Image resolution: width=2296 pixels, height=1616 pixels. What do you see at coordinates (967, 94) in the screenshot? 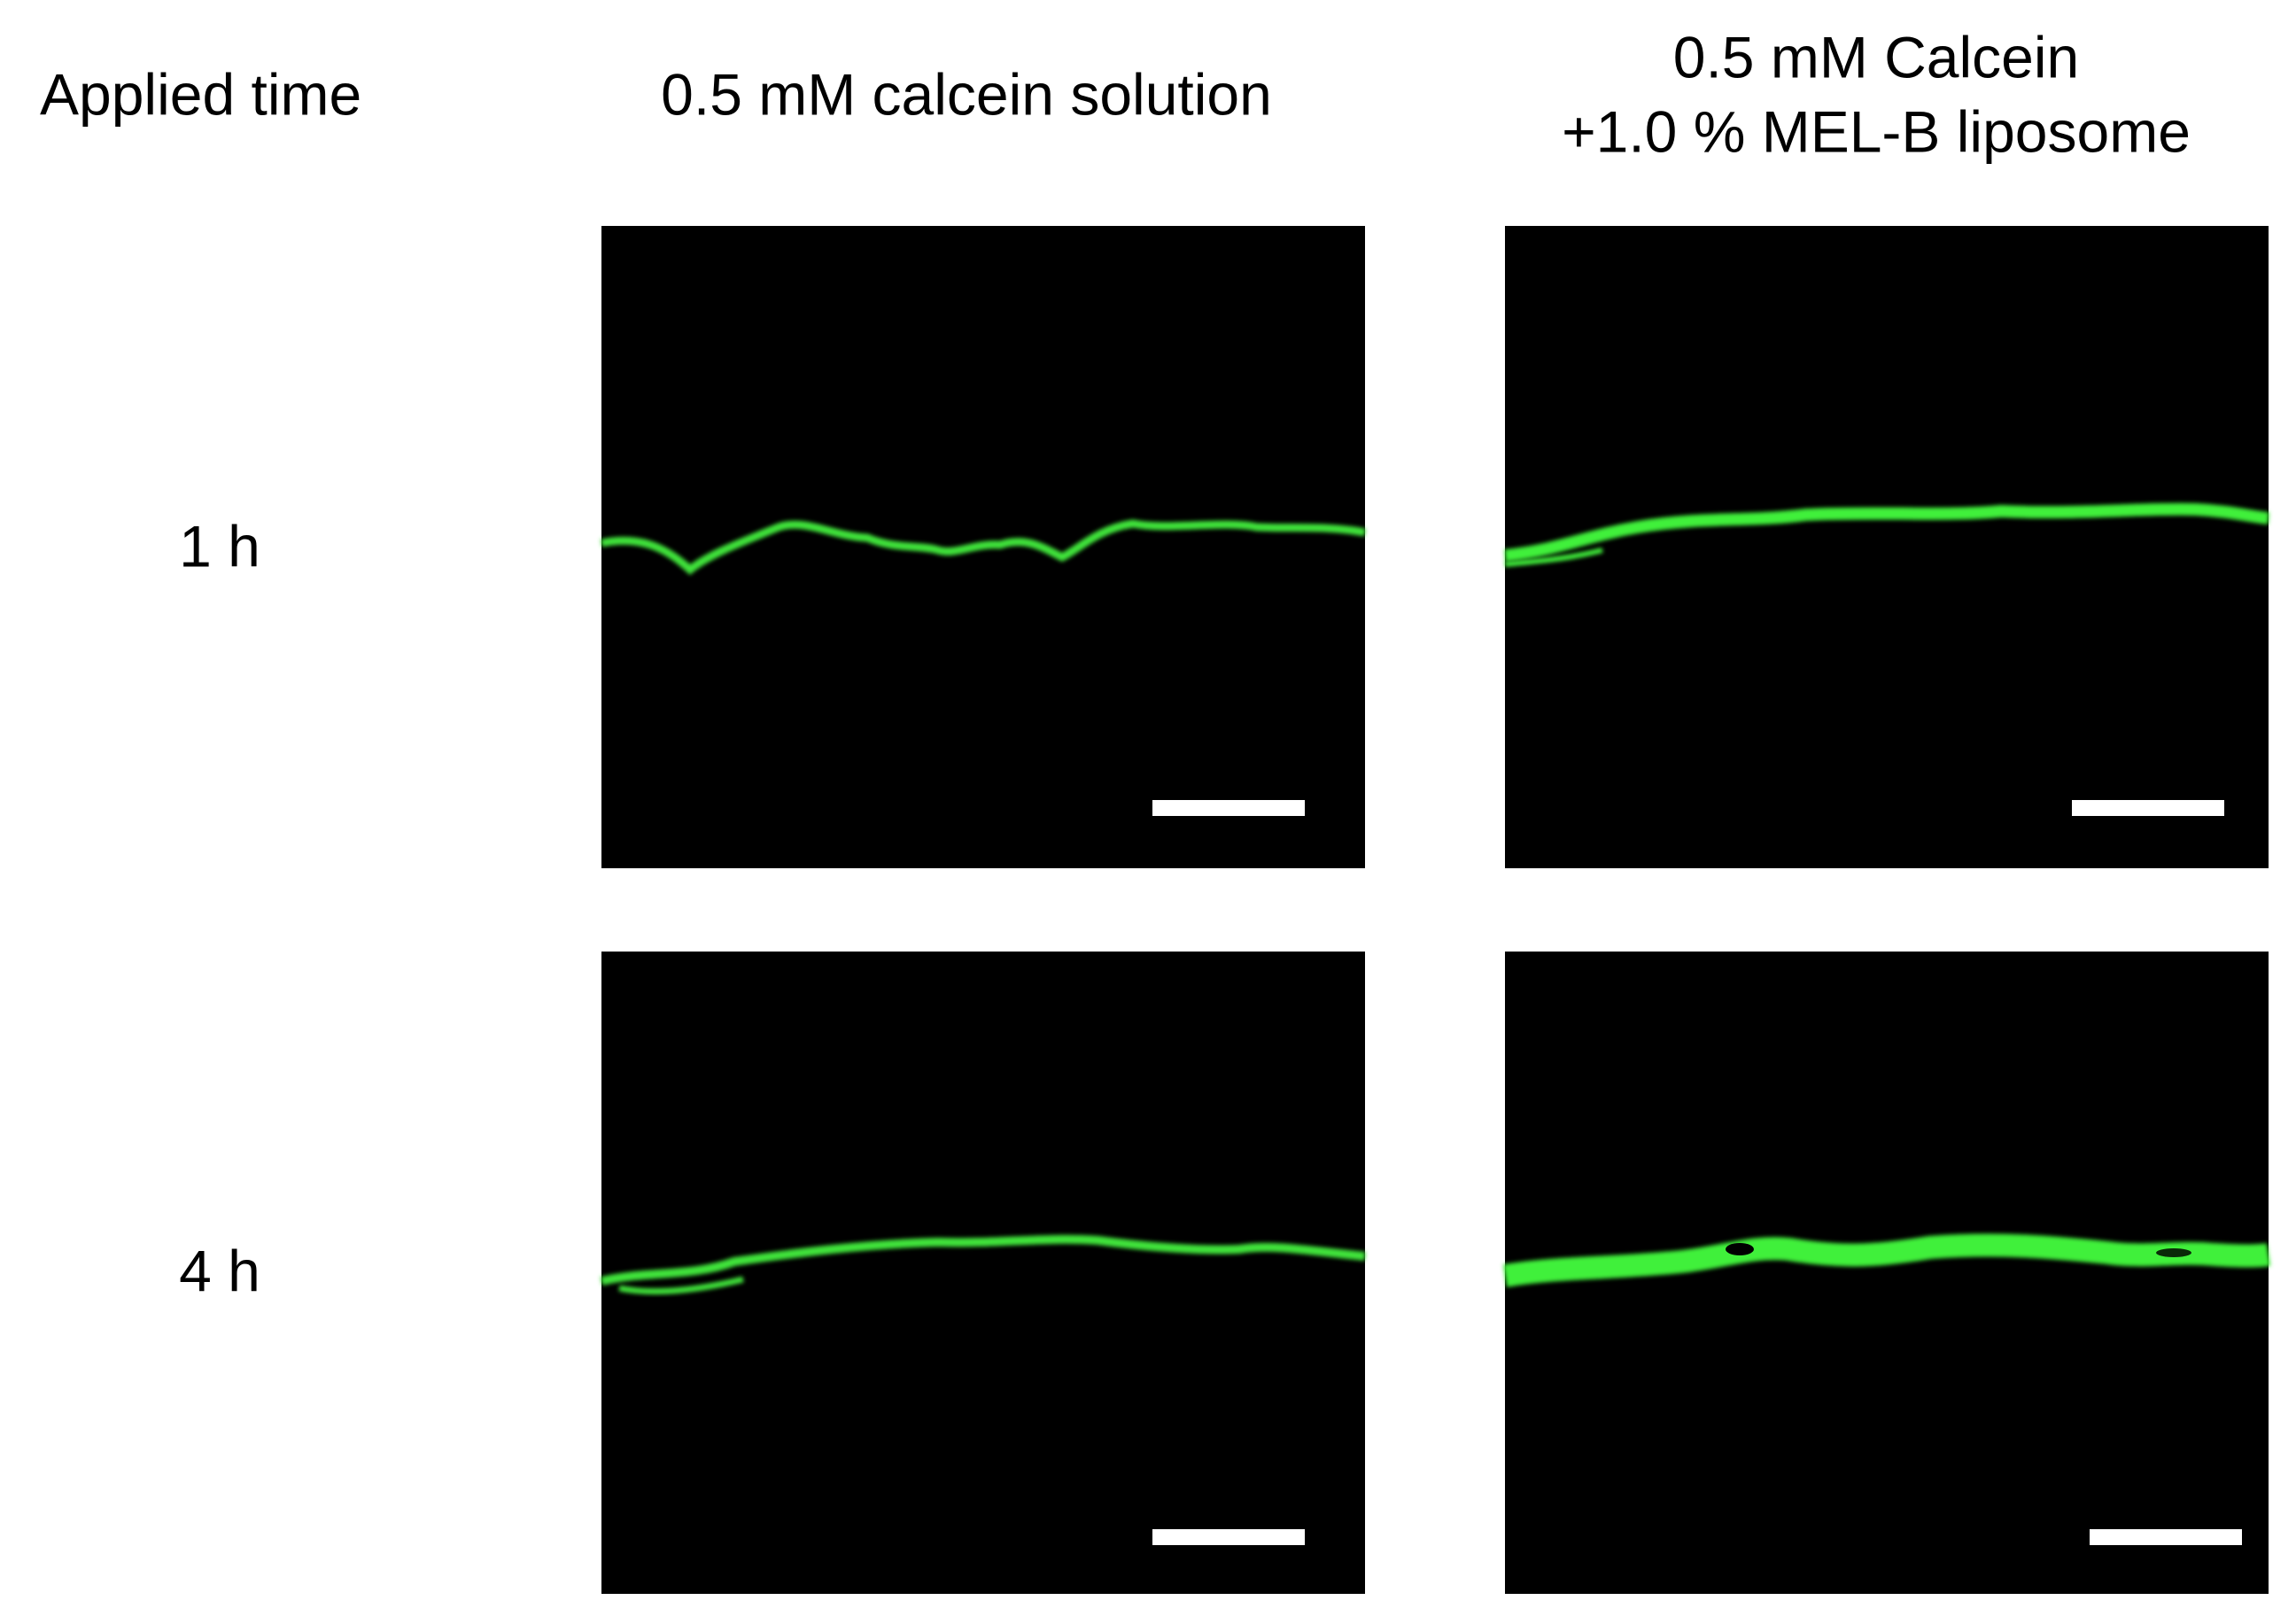
I see `column-header: 0.5 mM calcein solution` at bounding box center [967, 94].